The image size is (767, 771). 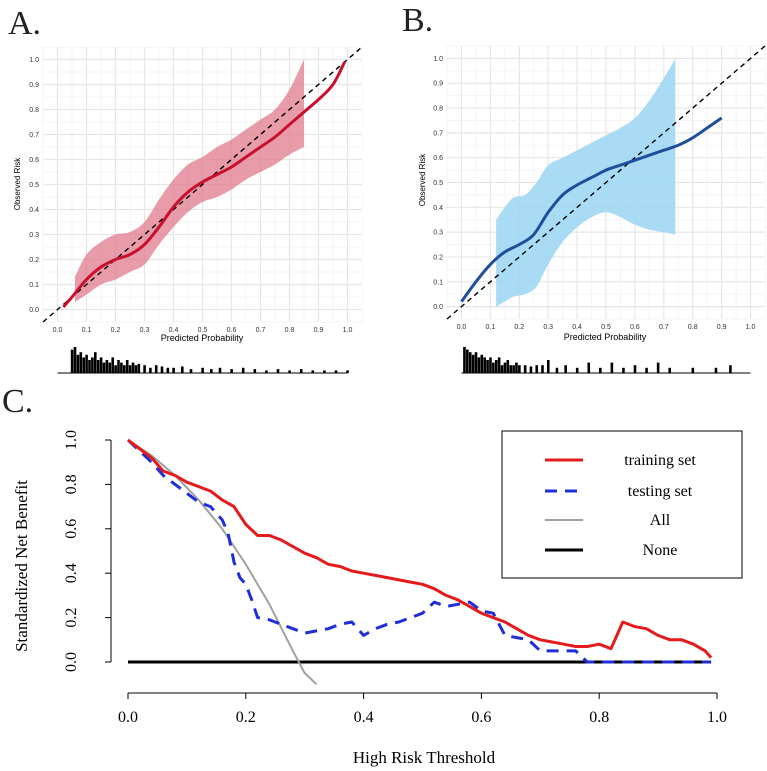 I want to click on panel-b-y-axis-label: Observed Risk, so click(x=422, y=179).